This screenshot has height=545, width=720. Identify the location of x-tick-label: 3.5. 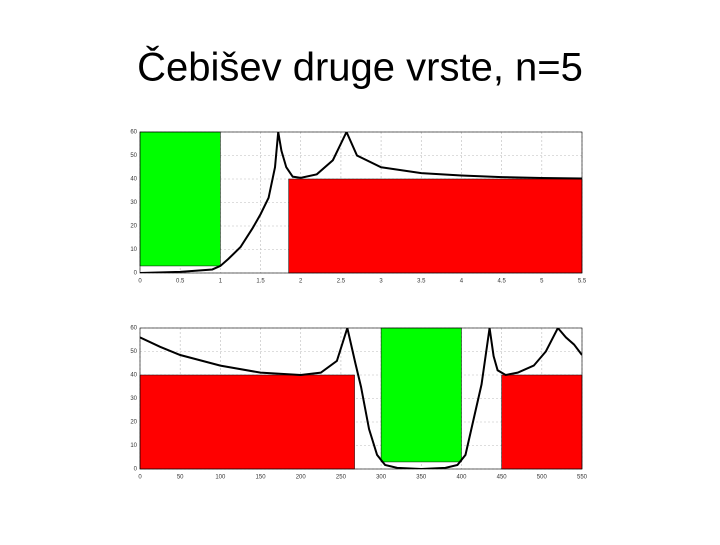
(421, 282).